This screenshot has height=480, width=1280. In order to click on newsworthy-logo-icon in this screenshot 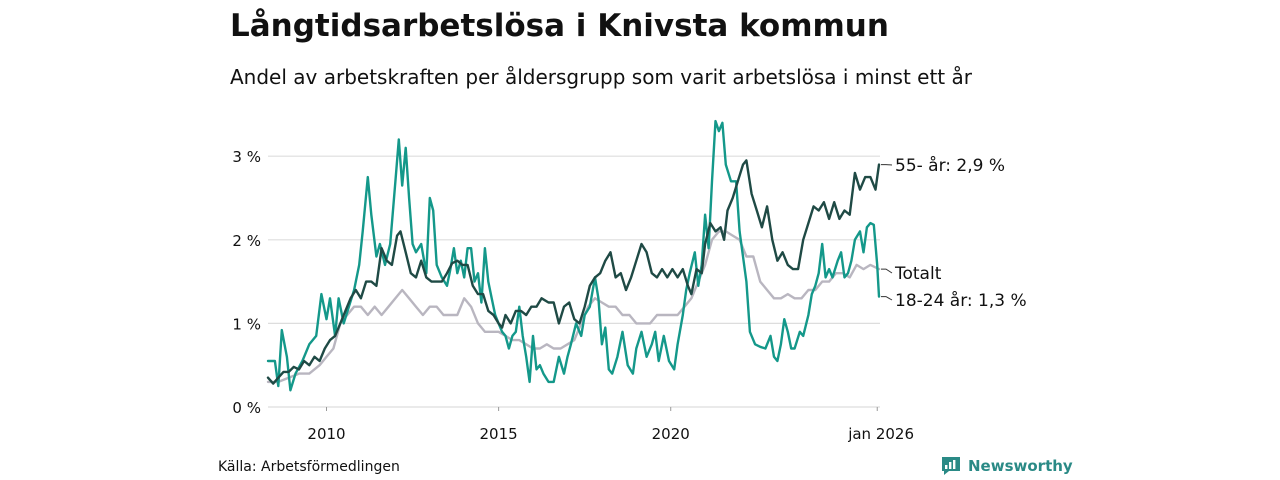, I will do `click(951, 466)`.